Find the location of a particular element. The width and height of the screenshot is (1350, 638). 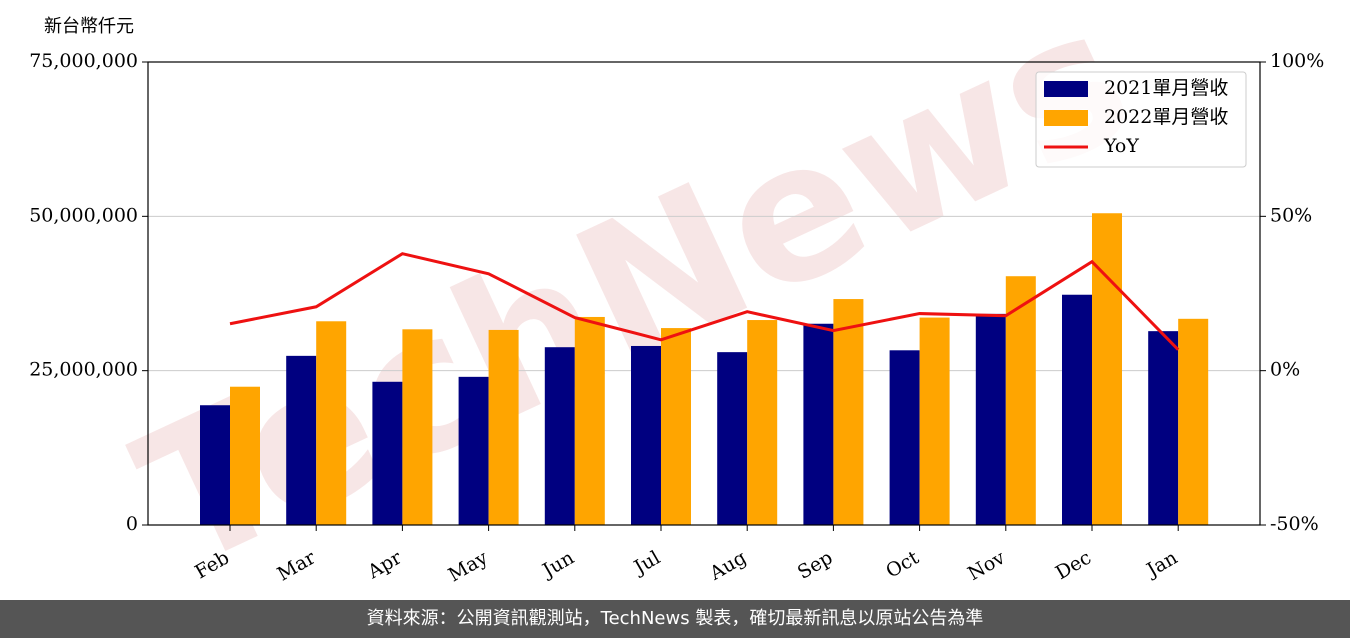

legend: 2021單月營收 2022單月營收 YoY is located at coordinates (1141, 119).